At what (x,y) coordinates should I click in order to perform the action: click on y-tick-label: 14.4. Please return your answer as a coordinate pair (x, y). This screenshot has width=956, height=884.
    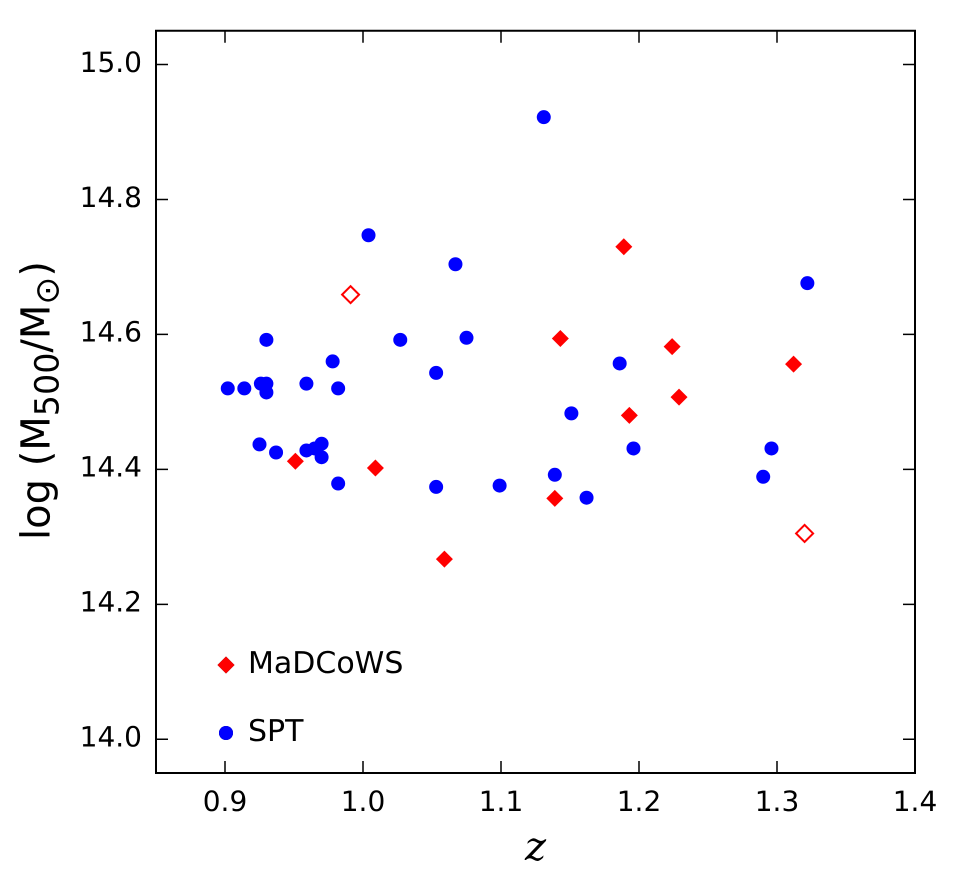
    Looking at the image, I should click on (111, 467).